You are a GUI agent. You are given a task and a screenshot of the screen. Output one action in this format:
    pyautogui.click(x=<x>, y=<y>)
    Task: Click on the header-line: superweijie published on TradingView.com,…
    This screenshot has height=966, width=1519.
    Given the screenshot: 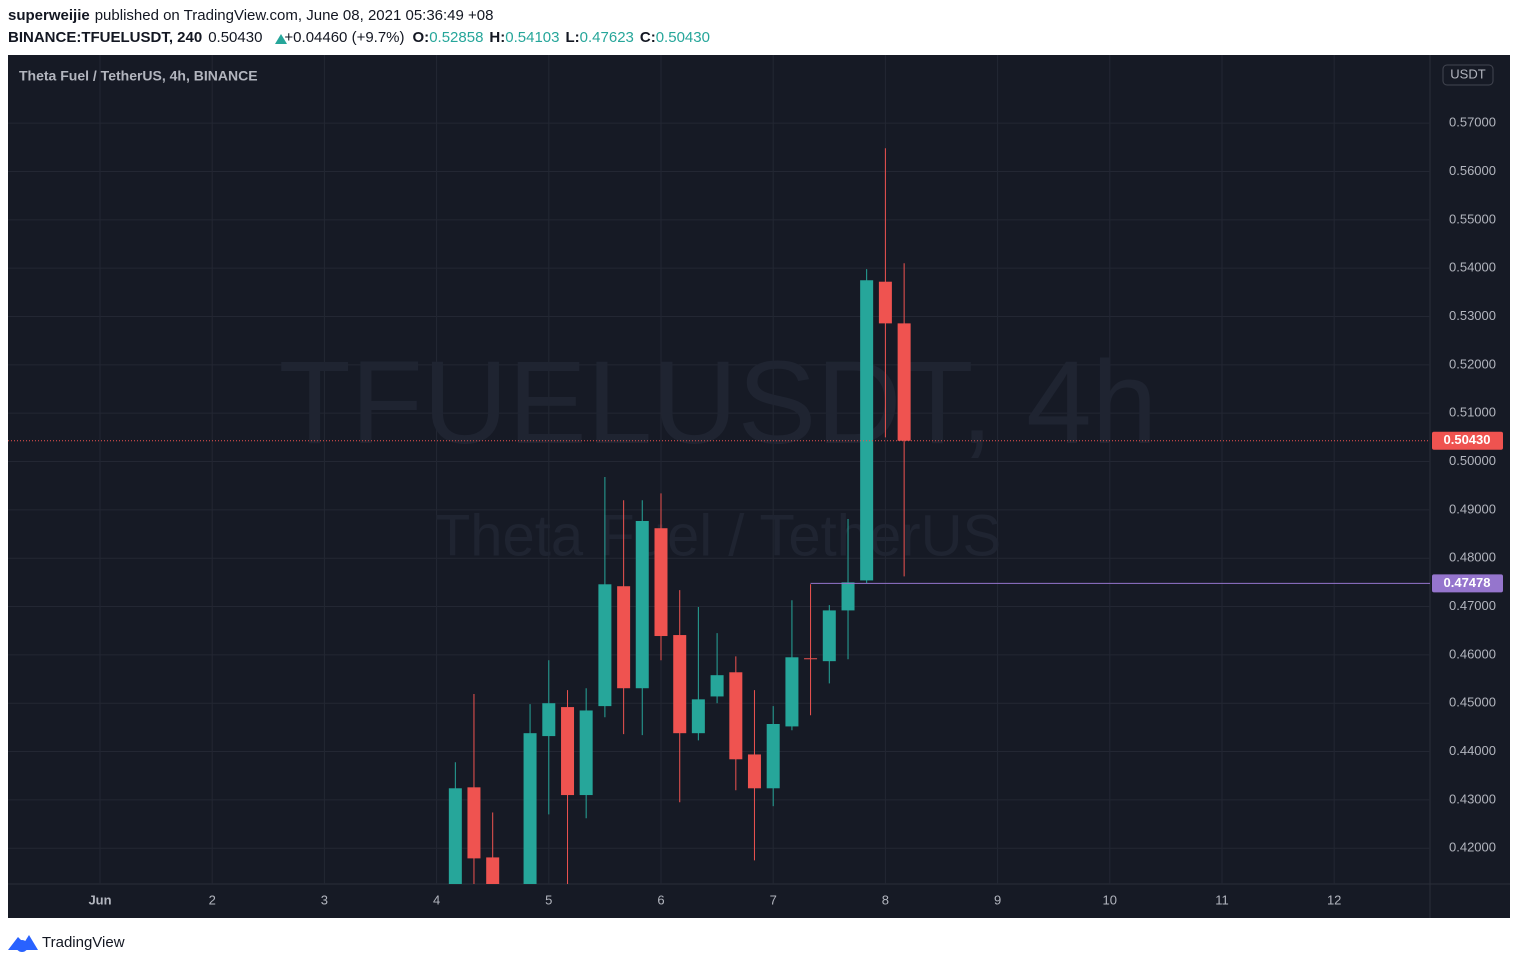 What is the action you would take?
    pyautogui.click(x=250, y=15)
    